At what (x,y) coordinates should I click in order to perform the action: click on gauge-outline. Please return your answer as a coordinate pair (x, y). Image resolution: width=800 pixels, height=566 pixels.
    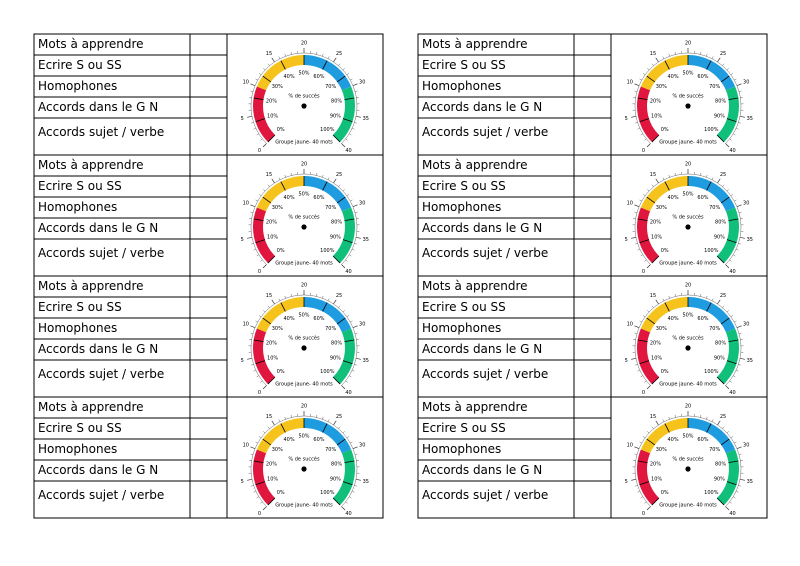
    Looking at the image, I should click on (688, 219).